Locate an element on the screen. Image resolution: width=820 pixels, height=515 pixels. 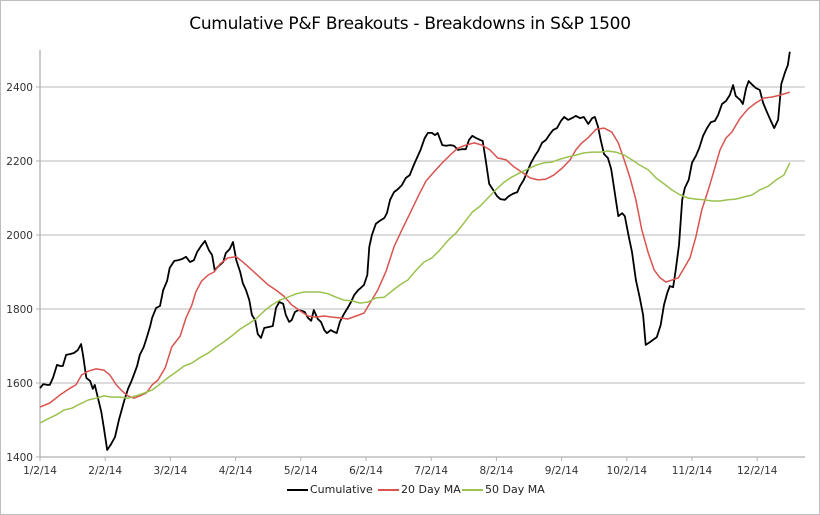
y-tick-label: 1400 is located at coordinates (19, 458).